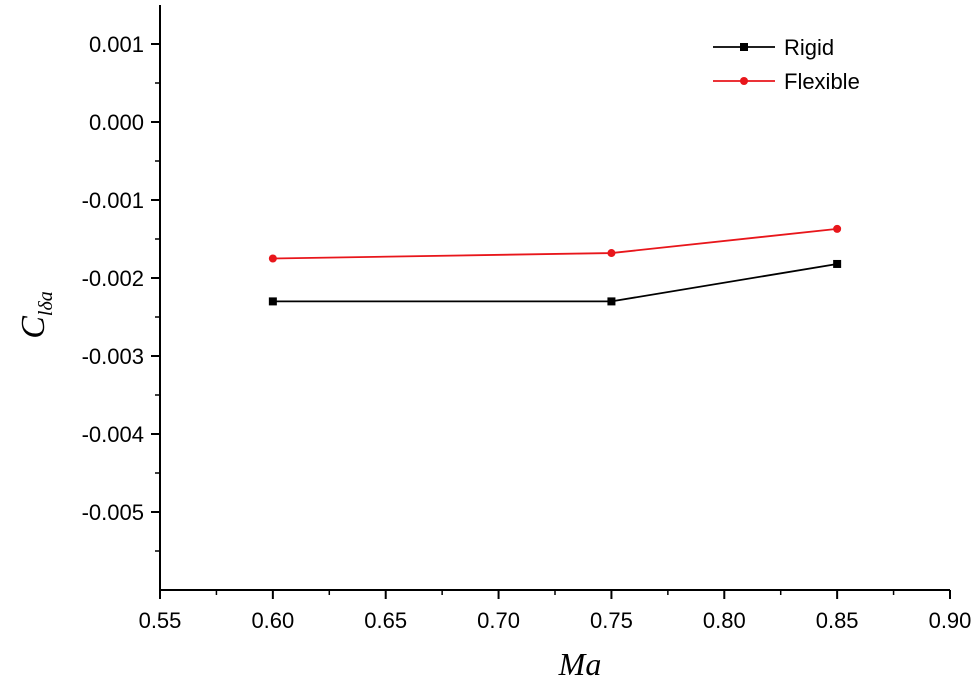  I want to click on y-tick-label: -0.001, so click(113, 200).